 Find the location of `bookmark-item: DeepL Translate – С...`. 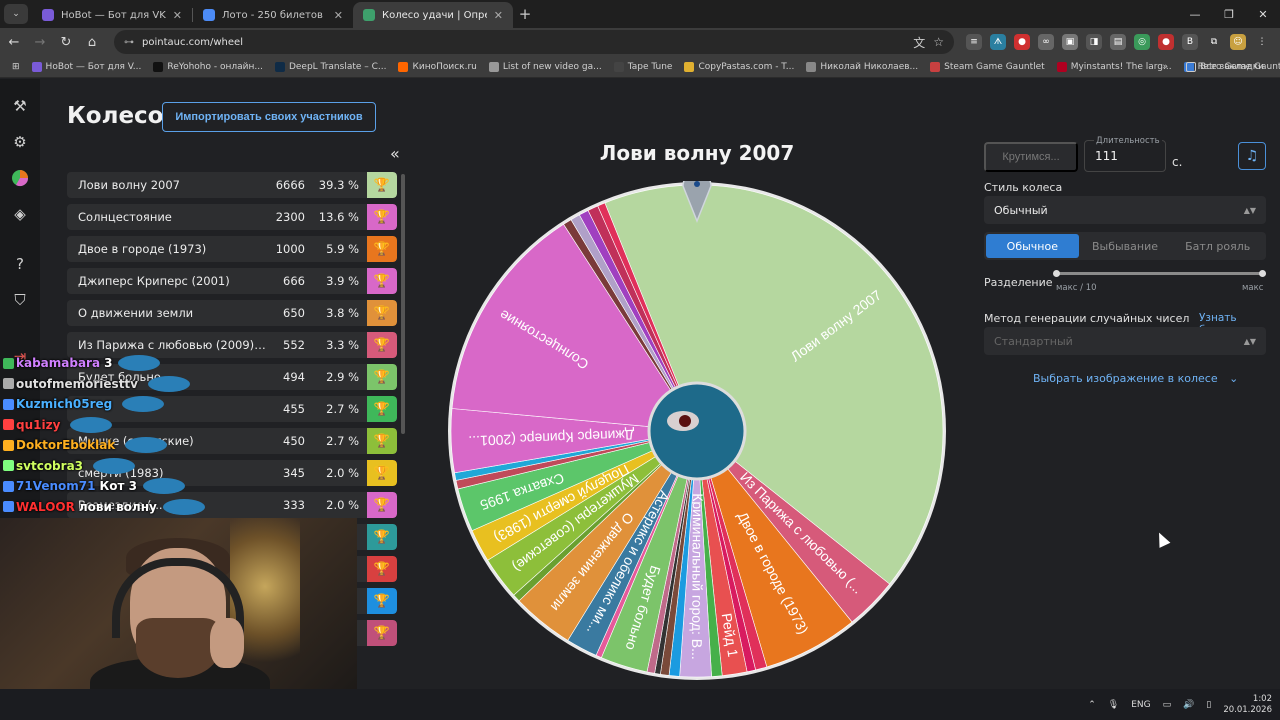

bookmark-item: DeepL Translate – С... is located at coordinates (331, 66).